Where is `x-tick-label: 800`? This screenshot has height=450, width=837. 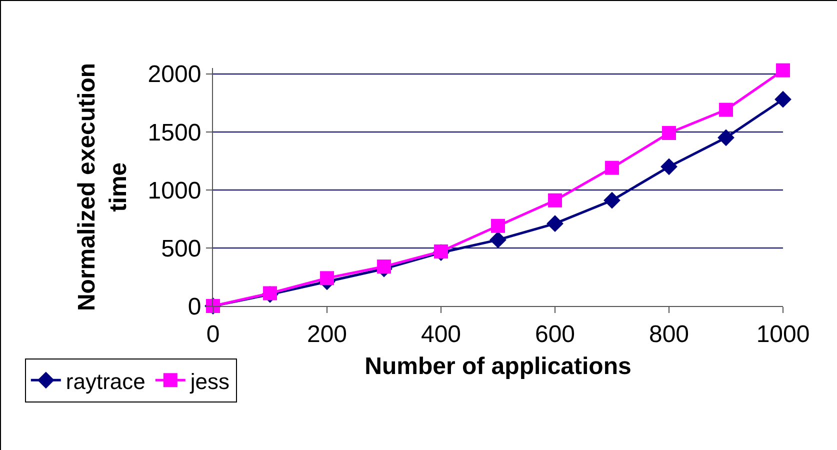 x-tick-label: 800 is located at coordinates (669, 334).